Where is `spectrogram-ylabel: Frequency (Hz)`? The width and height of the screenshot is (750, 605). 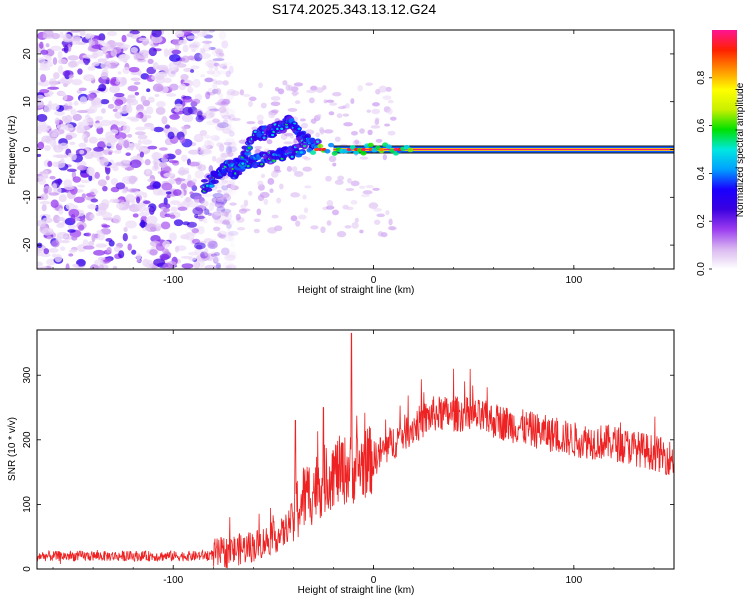
spectrogram-ylabel: Frequency (Hz) is located at coordinates (12, 150).